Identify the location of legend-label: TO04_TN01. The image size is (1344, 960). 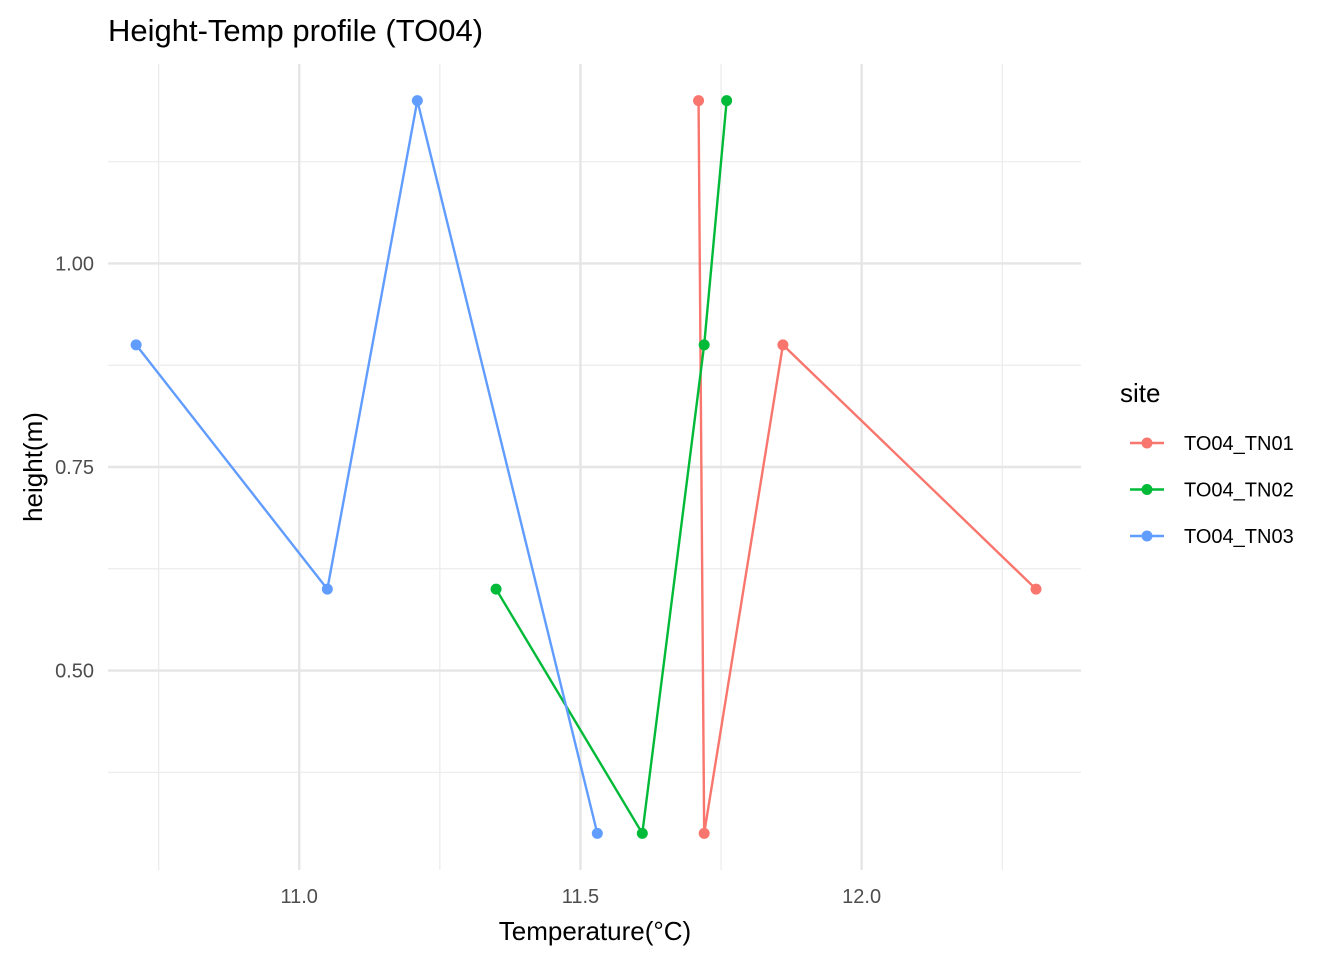
(1239, 444).